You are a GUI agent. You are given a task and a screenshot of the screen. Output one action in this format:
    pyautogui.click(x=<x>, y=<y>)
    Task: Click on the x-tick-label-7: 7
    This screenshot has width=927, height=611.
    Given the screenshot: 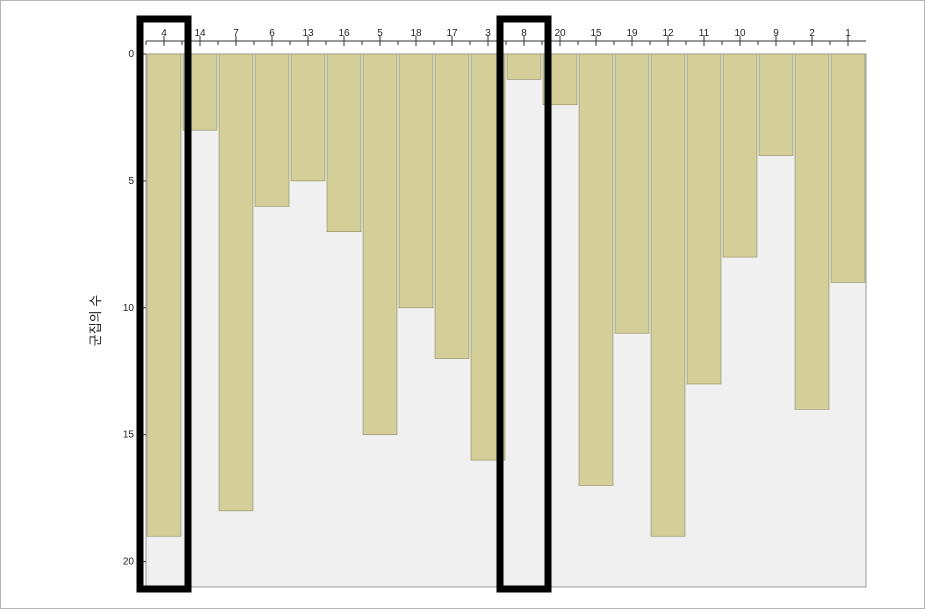 What is the action you would take?
    pyautogui.click(x=236, y=33)
    